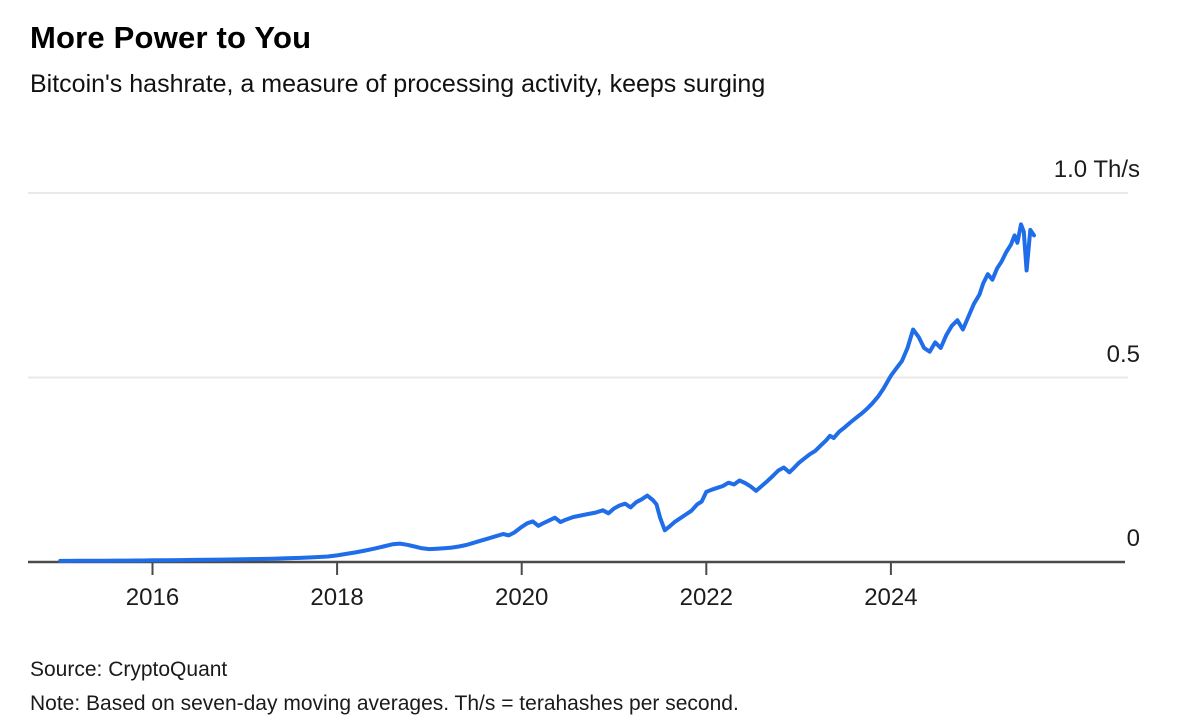  What do you see at coordinates (337, 597) in the screenshot?
I see `x-tick-label: 2018` at bounding box center [337, 597].